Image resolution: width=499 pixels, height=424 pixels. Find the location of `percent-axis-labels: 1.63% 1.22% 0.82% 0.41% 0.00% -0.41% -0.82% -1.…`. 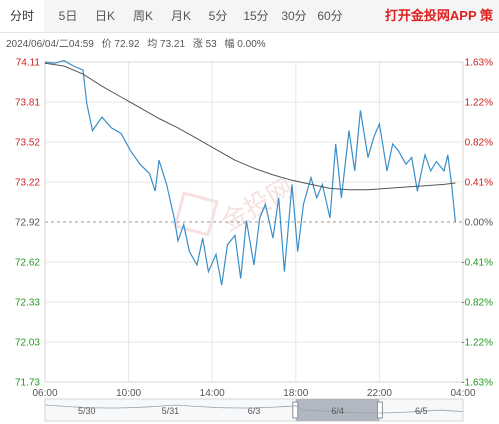

percent-axis-labels: 1.63% 1.22% 0.82% 0.41% 0.00% -0.41% -0.82% -1.… is located at coordinates (477, 223).